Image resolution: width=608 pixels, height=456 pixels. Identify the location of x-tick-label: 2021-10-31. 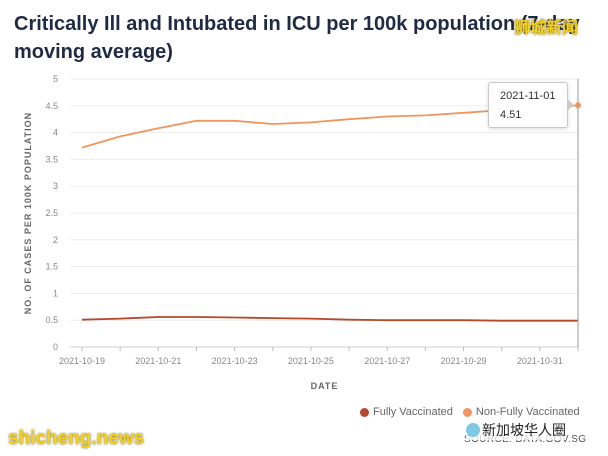
(540, 361).